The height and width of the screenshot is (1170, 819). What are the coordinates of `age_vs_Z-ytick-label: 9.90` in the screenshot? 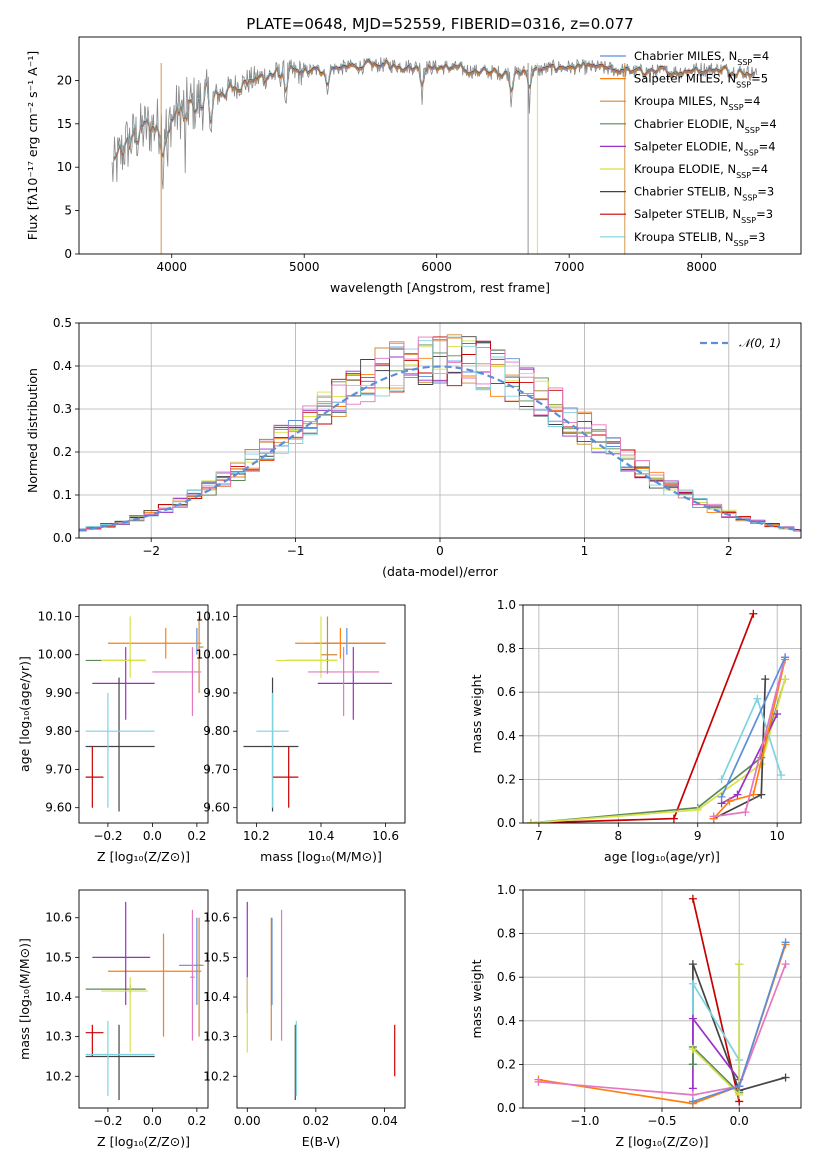 It's located at (58, 693).